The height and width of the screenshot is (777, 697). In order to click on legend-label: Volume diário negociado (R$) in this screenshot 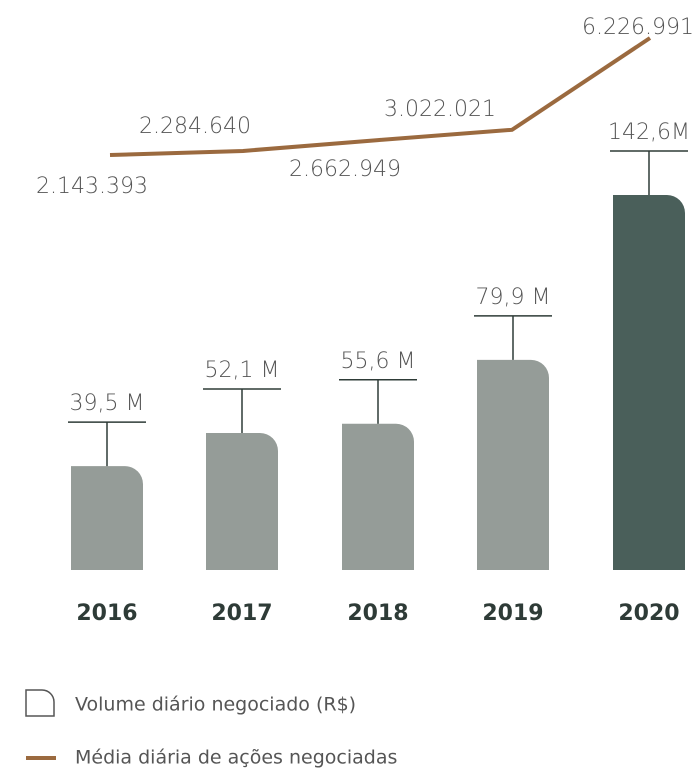, I will do `click(215, 705)`.